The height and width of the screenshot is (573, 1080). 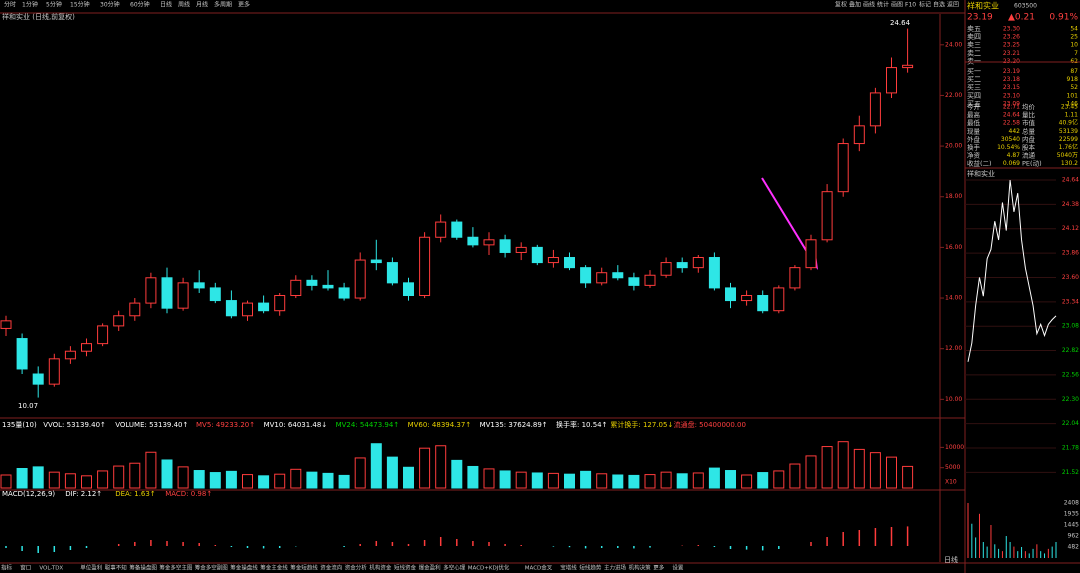 I want to click on tab: 机构资金, so click(x=380, y=568).